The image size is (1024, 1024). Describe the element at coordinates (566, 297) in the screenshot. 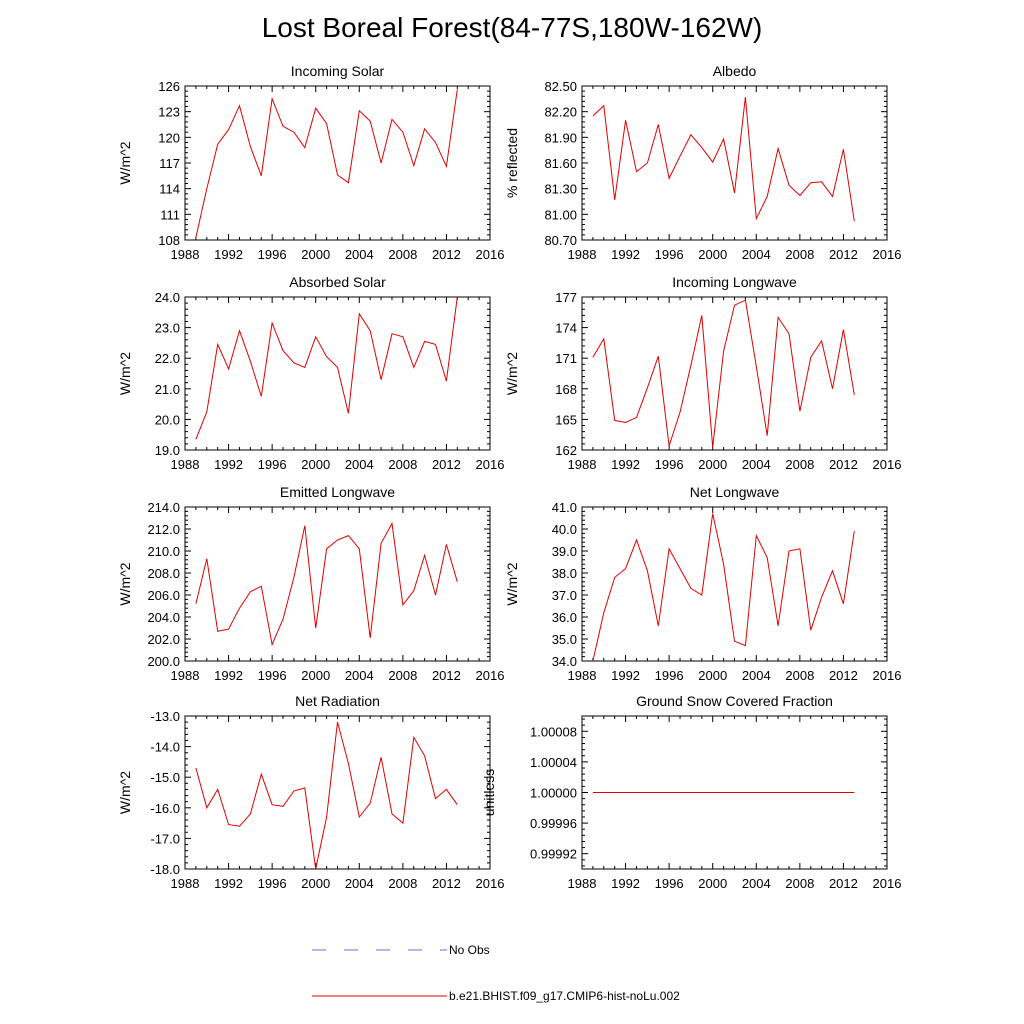

I see `y-tick-label: 177` at that location.